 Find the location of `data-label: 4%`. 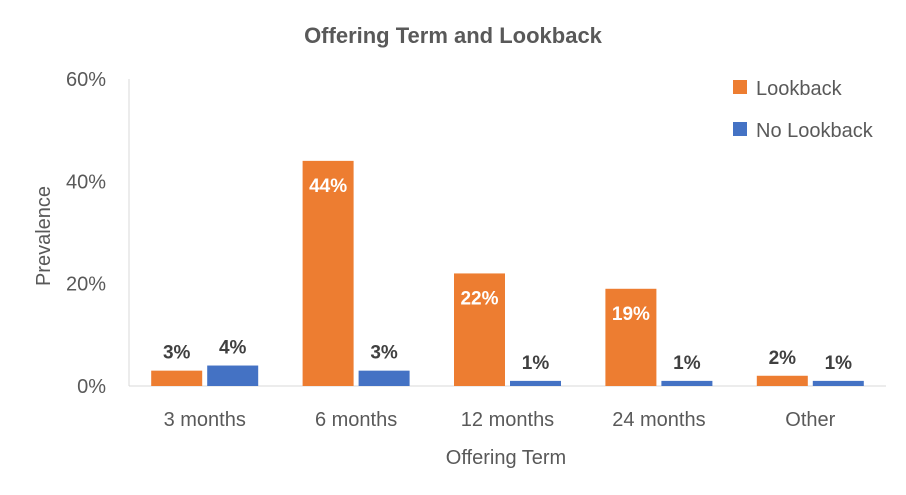

data-label: 4% is located at coordinates (233, 348).